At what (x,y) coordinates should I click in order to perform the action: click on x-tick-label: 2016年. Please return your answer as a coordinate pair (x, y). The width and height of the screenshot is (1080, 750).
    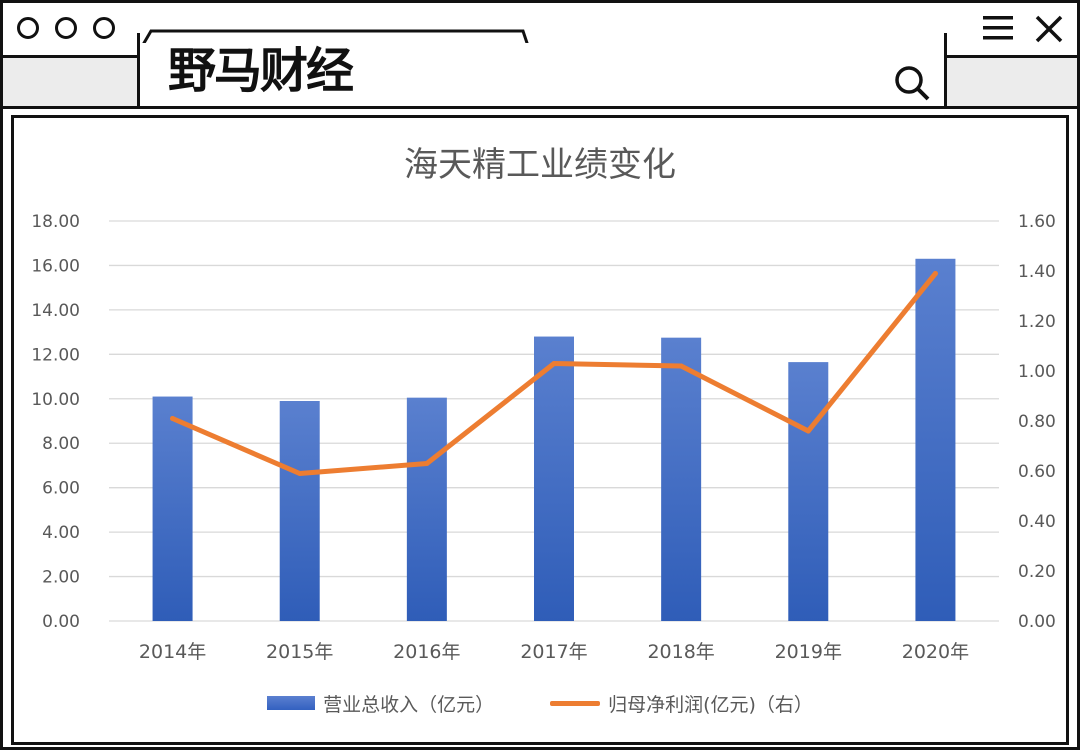
    Looking at the image, I should click on (426, 652).